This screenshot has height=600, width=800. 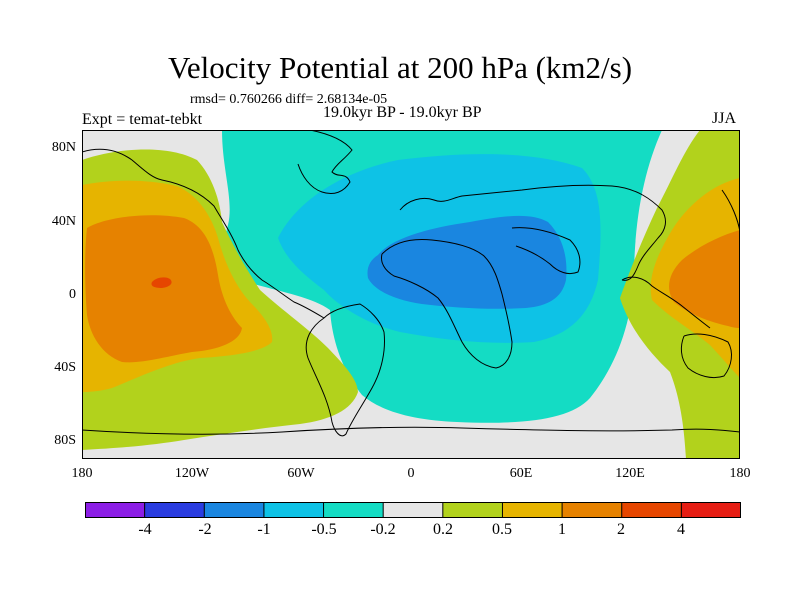 What do you see at coordinates (502, 529) in the screenshot?
I see `colorbar-label: 0.5` at bounding box center [502, 529].